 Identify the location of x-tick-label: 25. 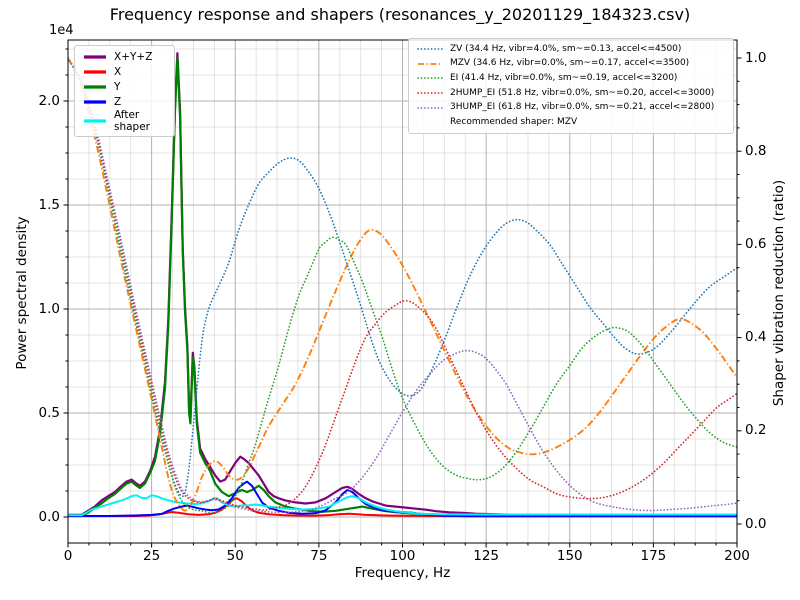
(152, 556).